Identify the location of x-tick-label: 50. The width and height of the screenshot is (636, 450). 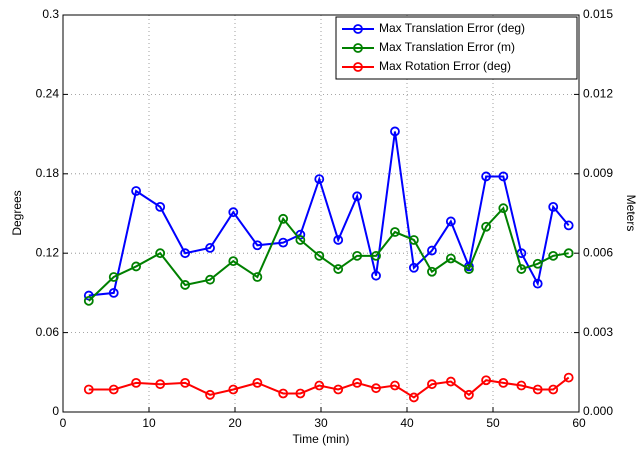
(493, 423).